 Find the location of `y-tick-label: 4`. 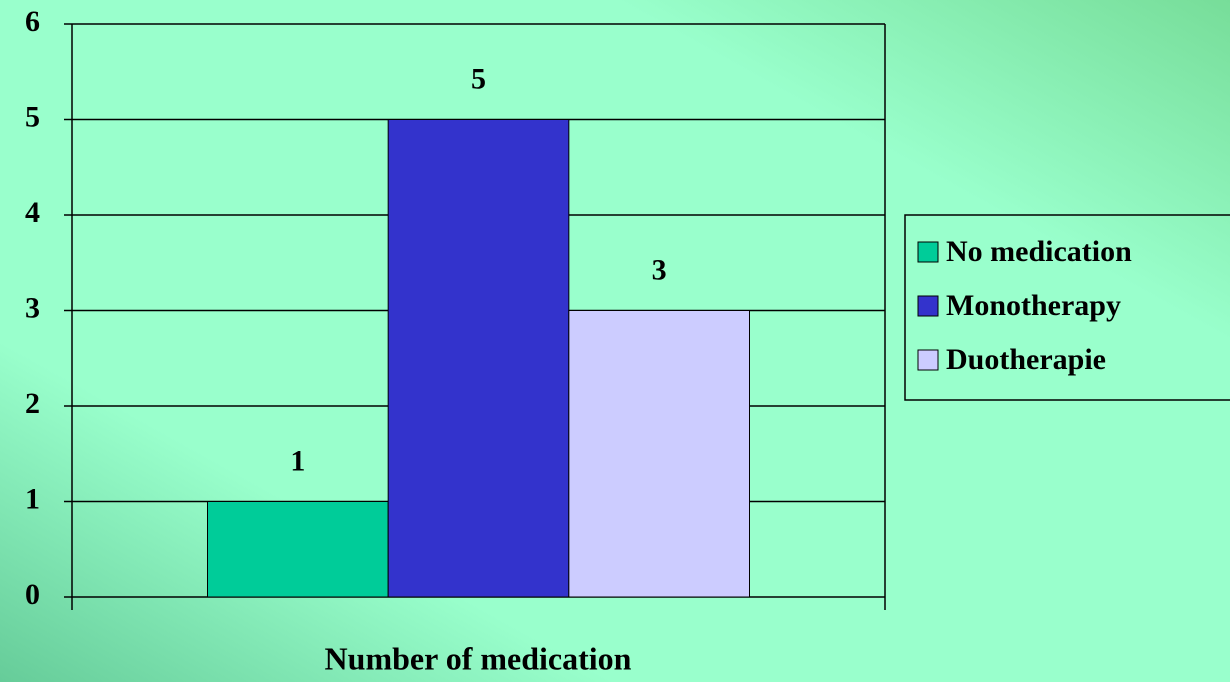

y-tick-label: 4 is located at coordinates (32, 212).